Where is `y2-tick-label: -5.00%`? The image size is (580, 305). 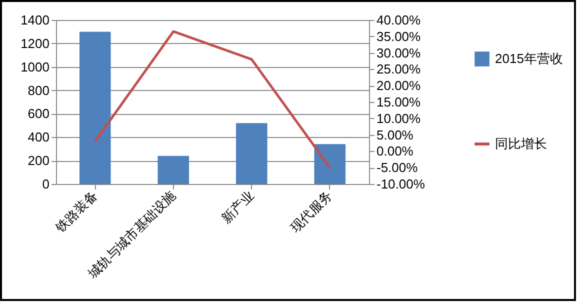 y2-tick-label: -5.00% is located at coordinates (397, 168).